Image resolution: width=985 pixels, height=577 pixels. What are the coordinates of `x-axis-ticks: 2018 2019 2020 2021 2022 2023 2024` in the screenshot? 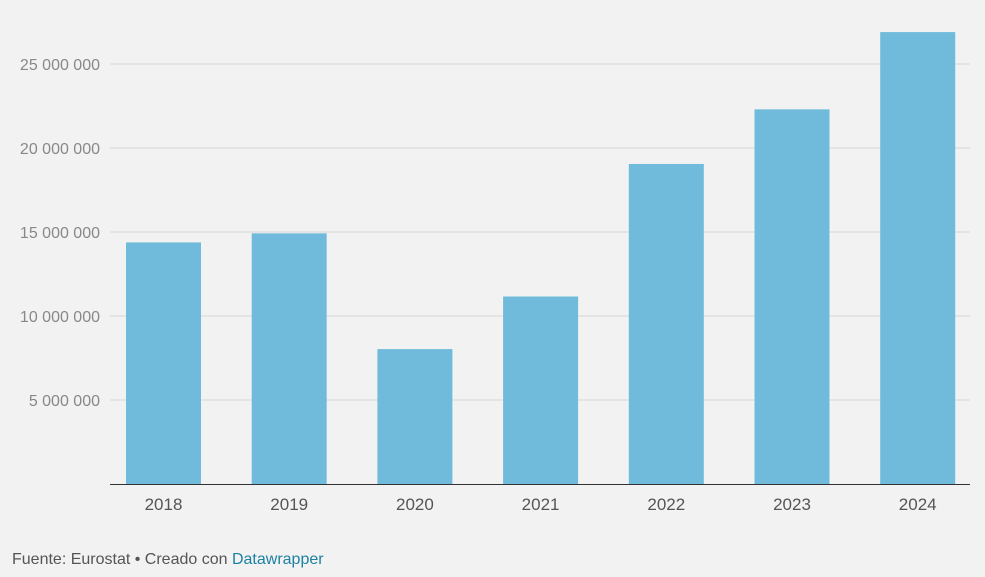 It's located at (541, 504).